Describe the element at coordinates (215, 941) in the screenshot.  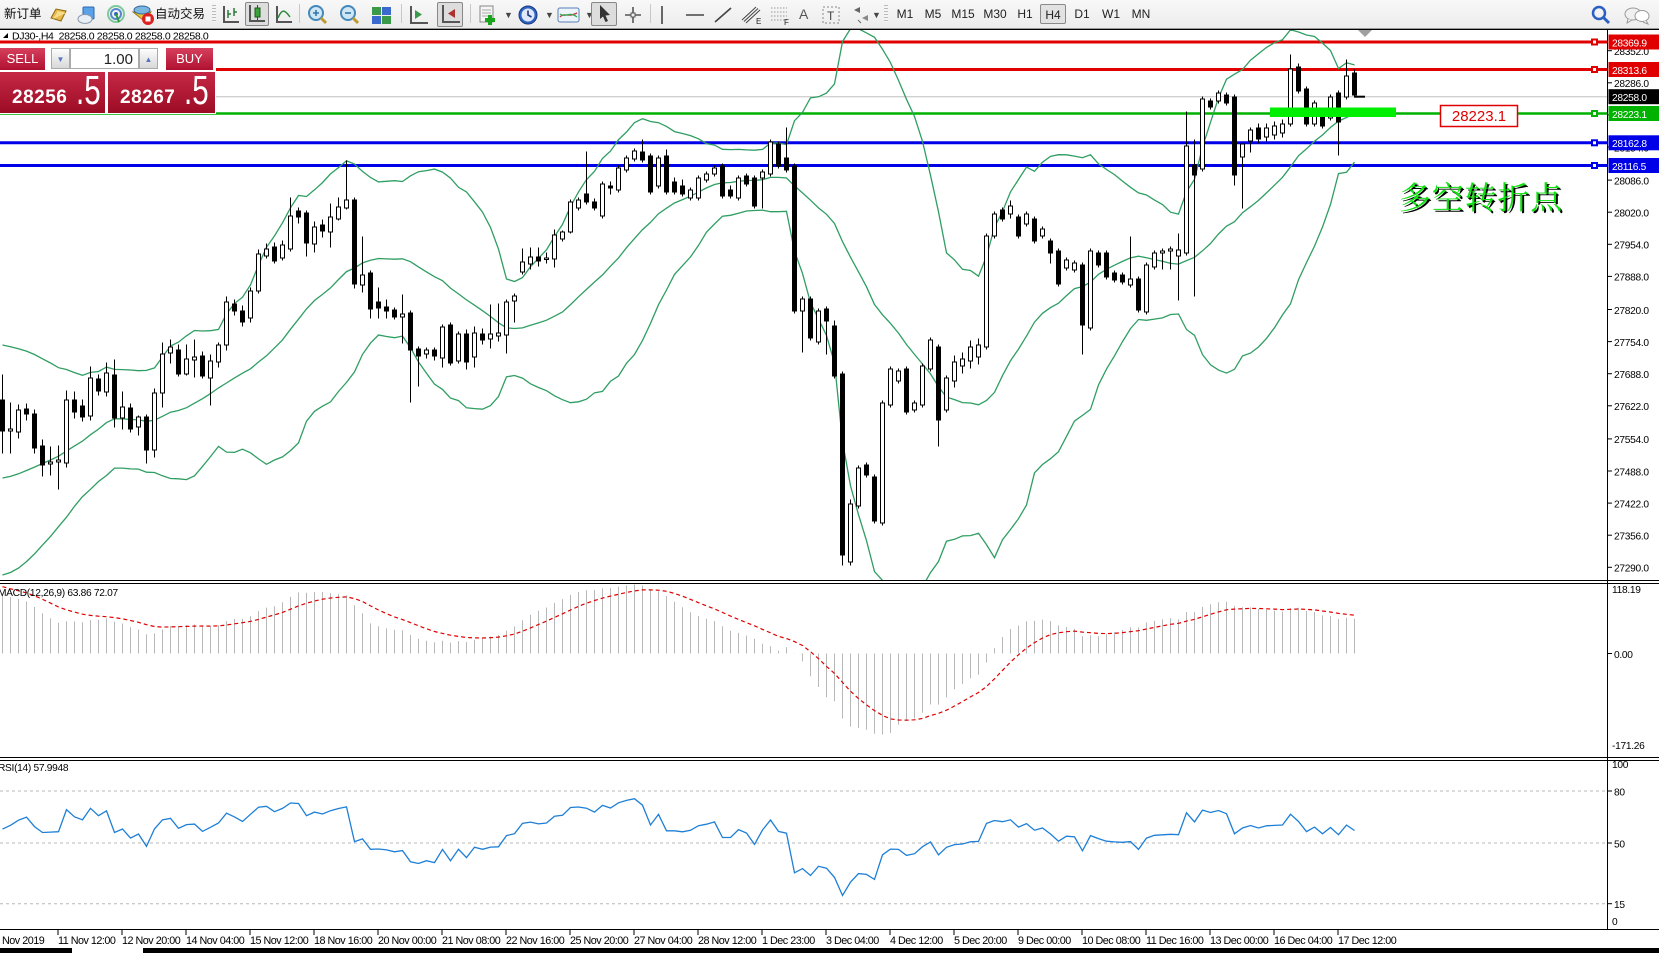
I see `svg-text: 14 Nov 04:00` at that location.